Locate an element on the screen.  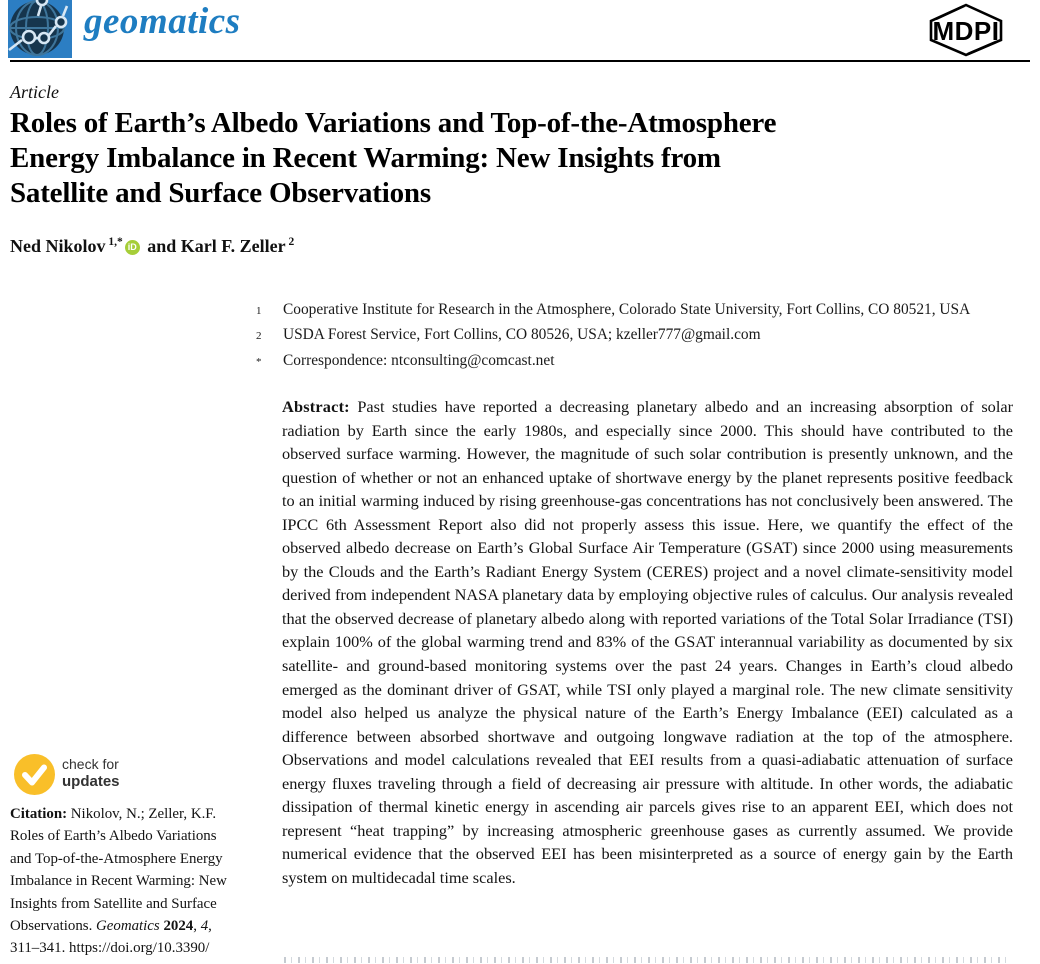
check-for-updates-label: check for updates is located at coordinates (91, 773).